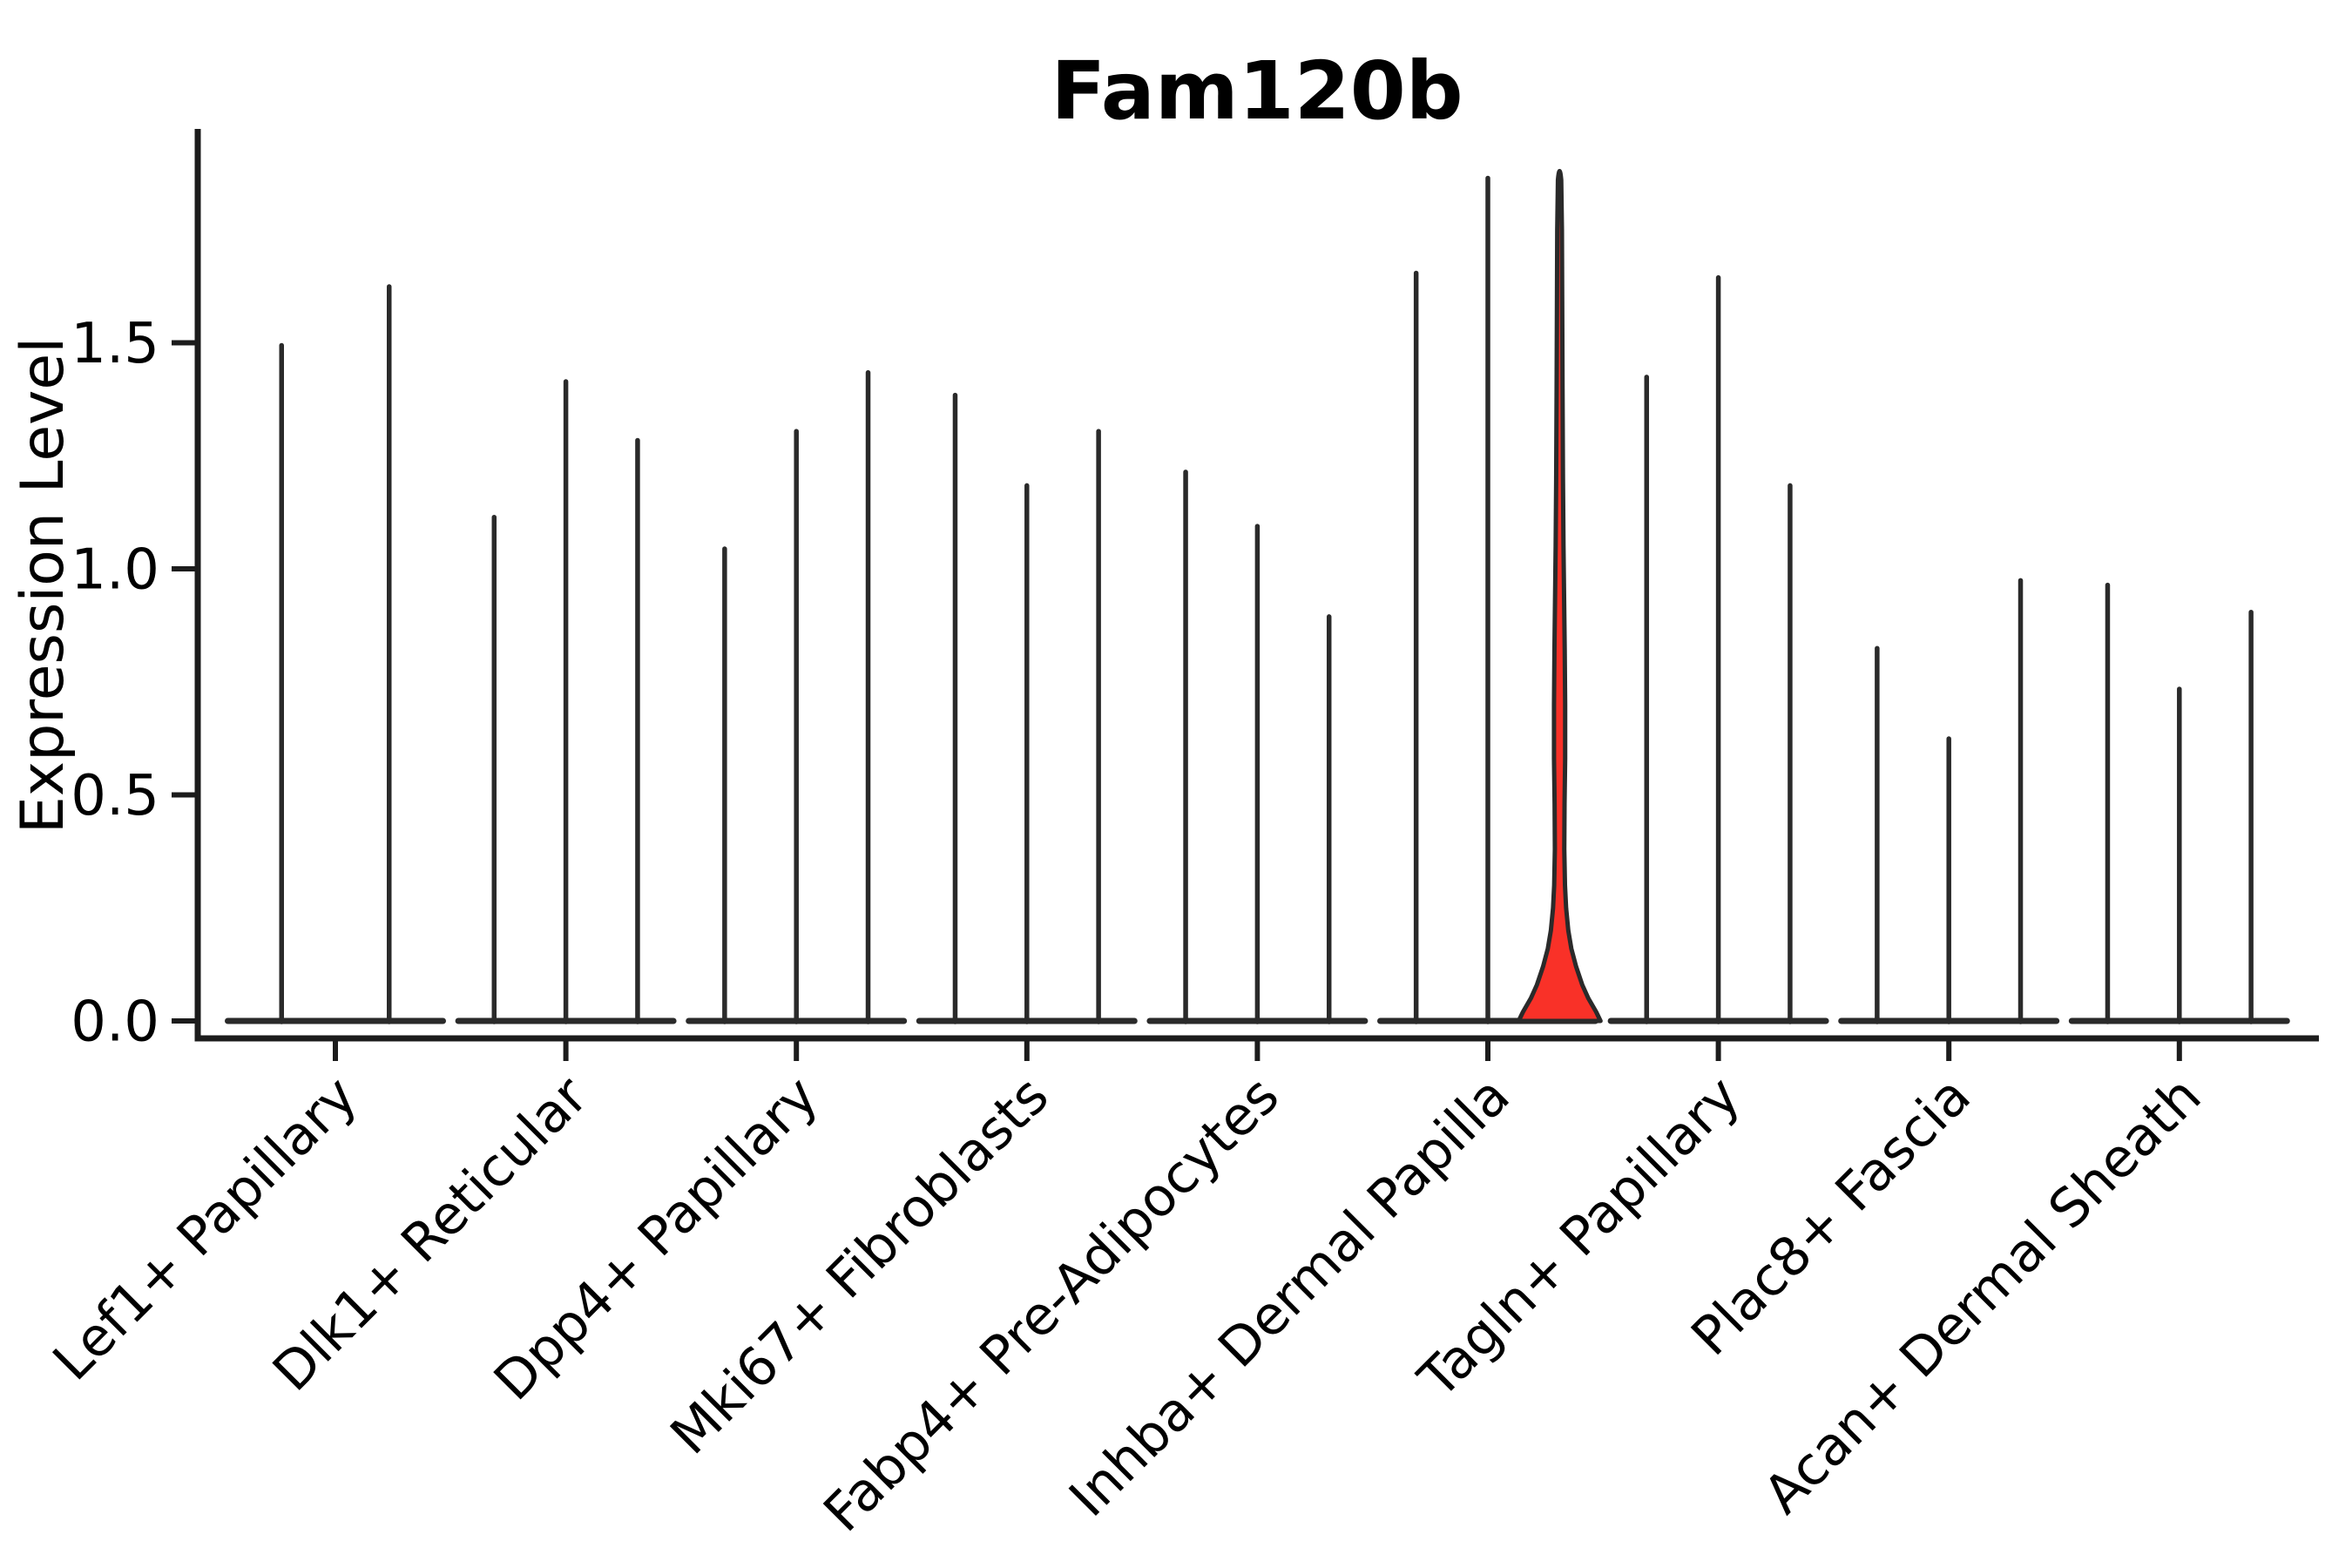 This screenshot has height=1568, width=2352. Describe the element at coordinates (1290, 1296) in the screenshot. I see `x-category-label: Inhba+ Dermal Papilla` at that location.